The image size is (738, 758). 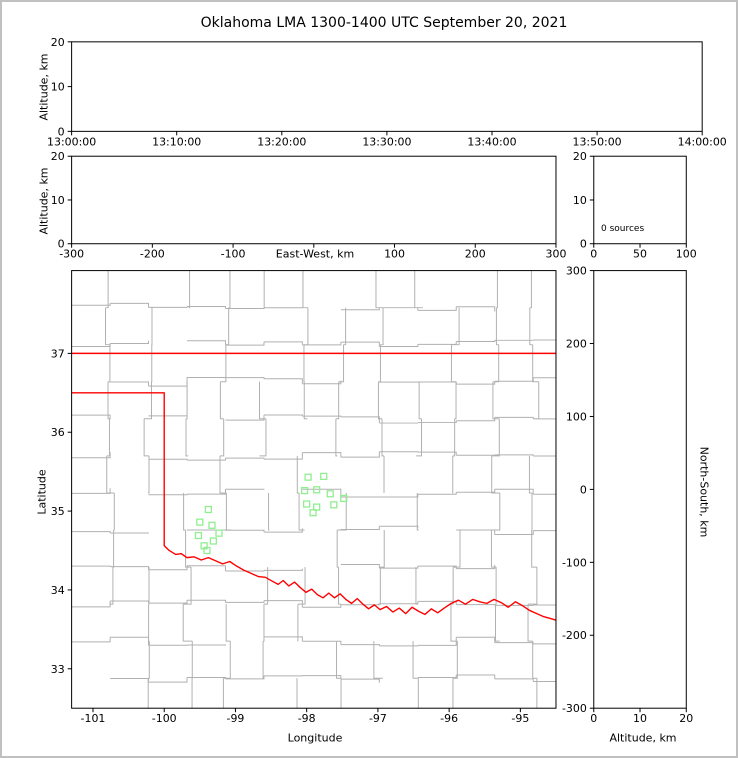 I want to click on svg-text: -96, so click(x=449, y=718).